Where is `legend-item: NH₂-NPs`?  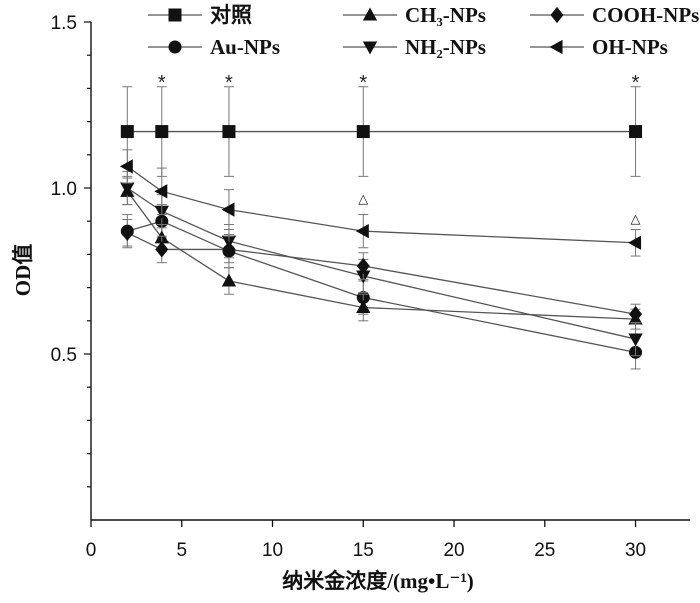
legend-item: NH₂-NPs is located at coordinates (414, 47).